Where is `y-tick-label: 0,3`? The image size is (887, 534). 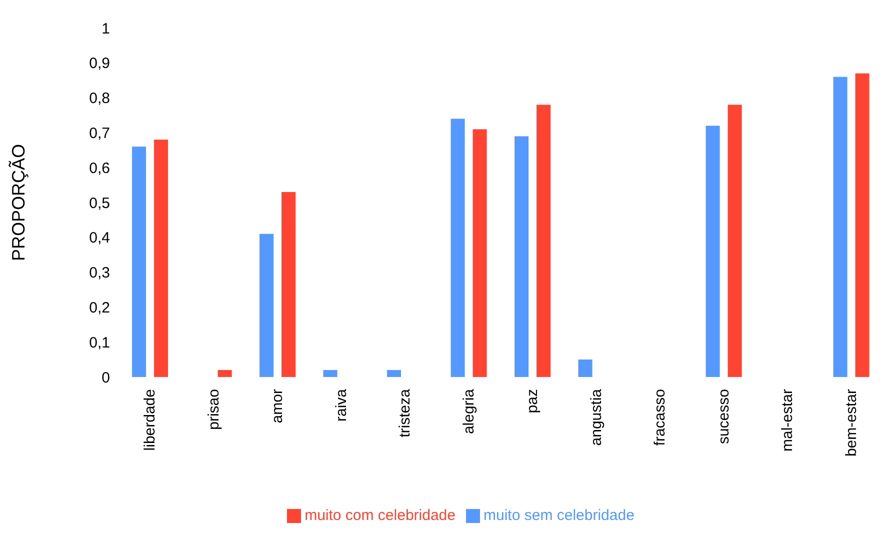
y-tick-label: 0,3 is located at coordinates (99, 273).